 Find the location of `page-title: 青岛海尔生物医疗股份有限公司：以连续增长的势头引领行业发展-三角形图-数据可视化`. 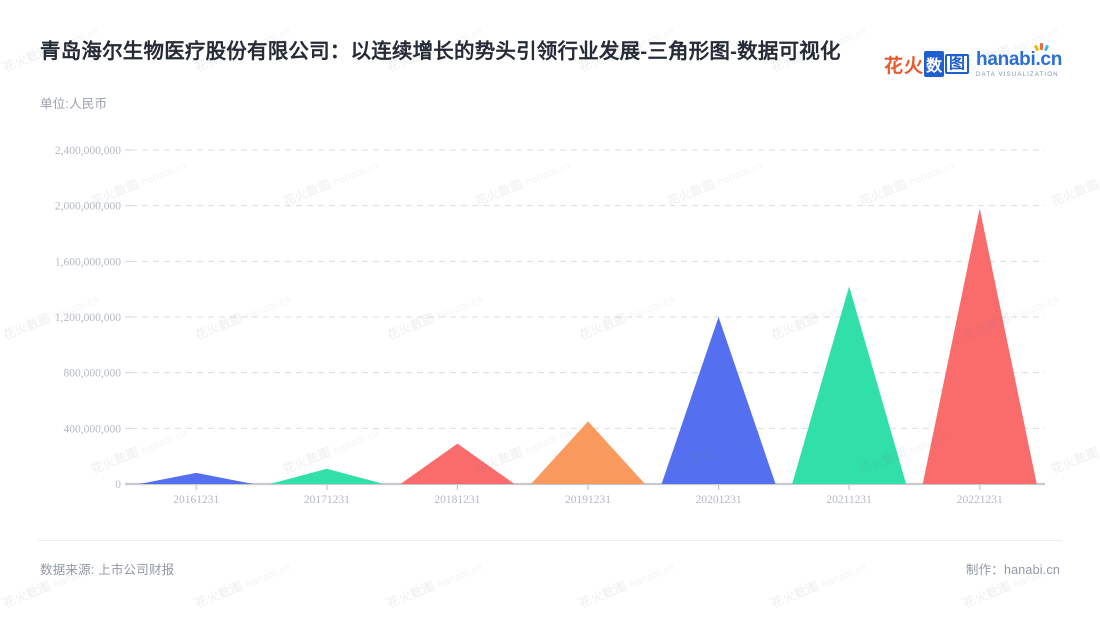

page-title: 青岛海尔生物医疗股份有限公司：以连续增长的势头引领行业发展-三角形图-数据可视化 is located at coordinates (440, 51).